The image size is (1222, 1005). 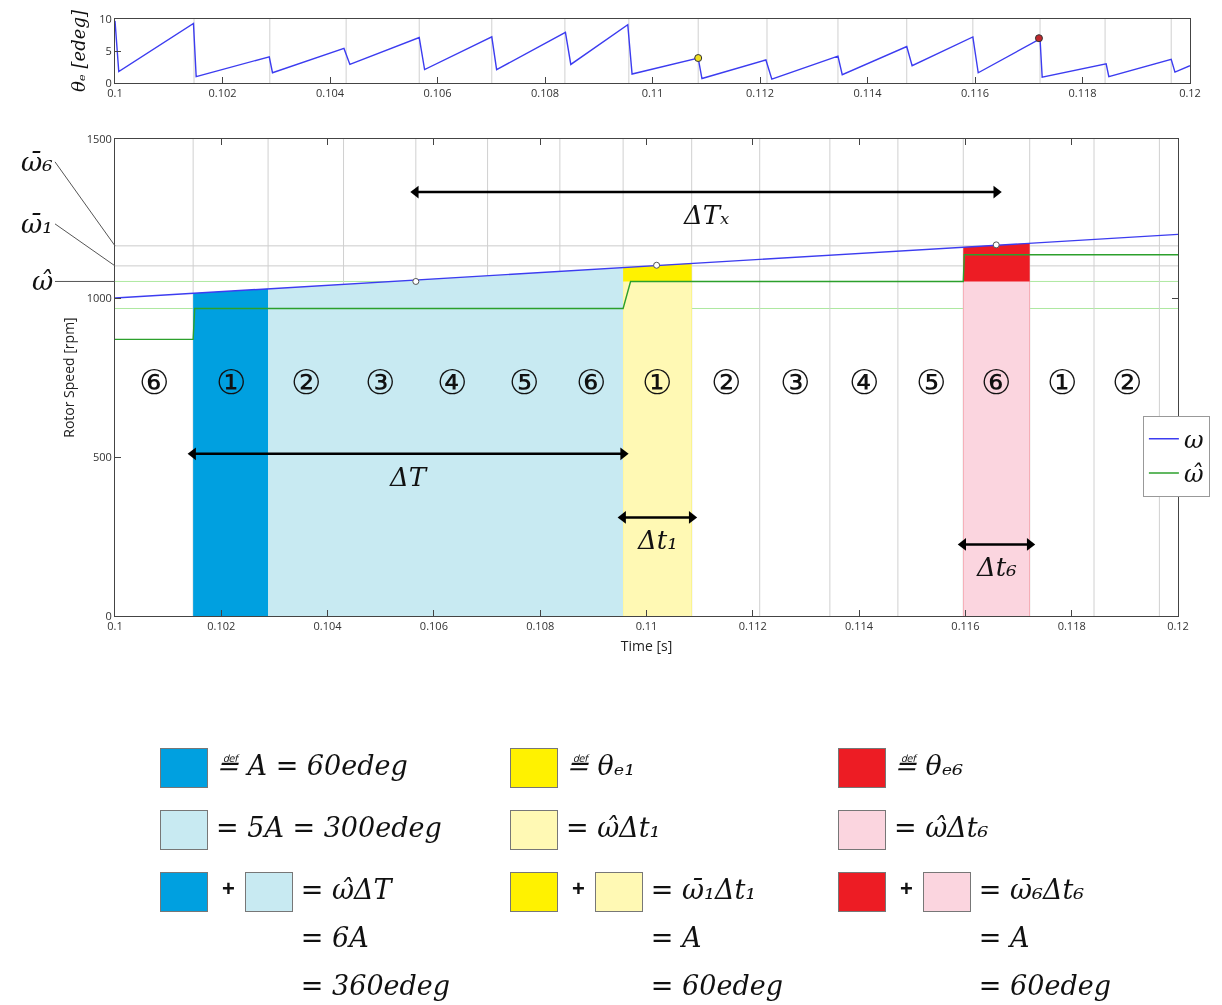 What do you see at coordinates (37, 162) in the screenshot?
I see `ref-line-label: ω̄₆` at bounding box center [37, 162].